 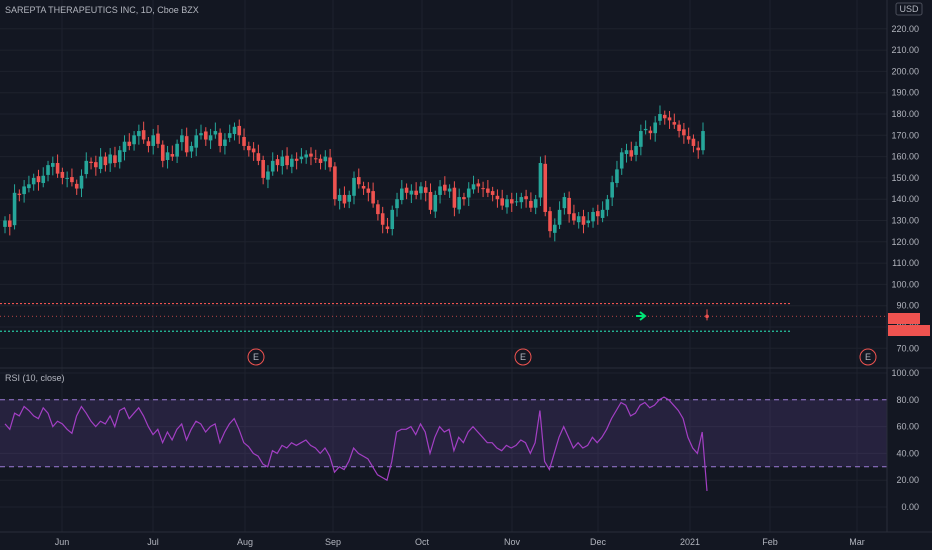 I want to click on time-tick-label: Sep, so click(x=333, y=542).